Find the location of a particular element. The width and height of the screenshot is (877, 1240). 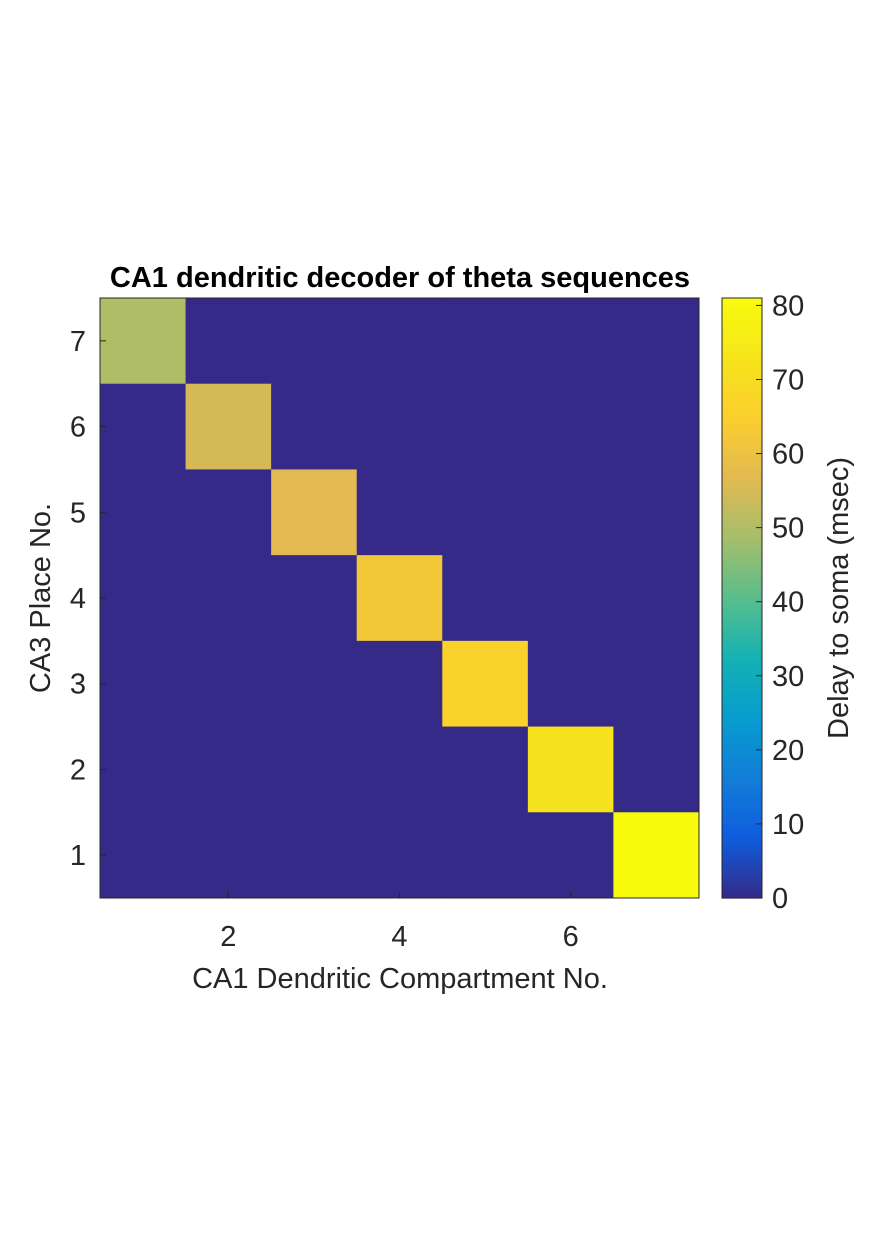

colorbar-tick-label: 80 is located at coordinates (788, 306).